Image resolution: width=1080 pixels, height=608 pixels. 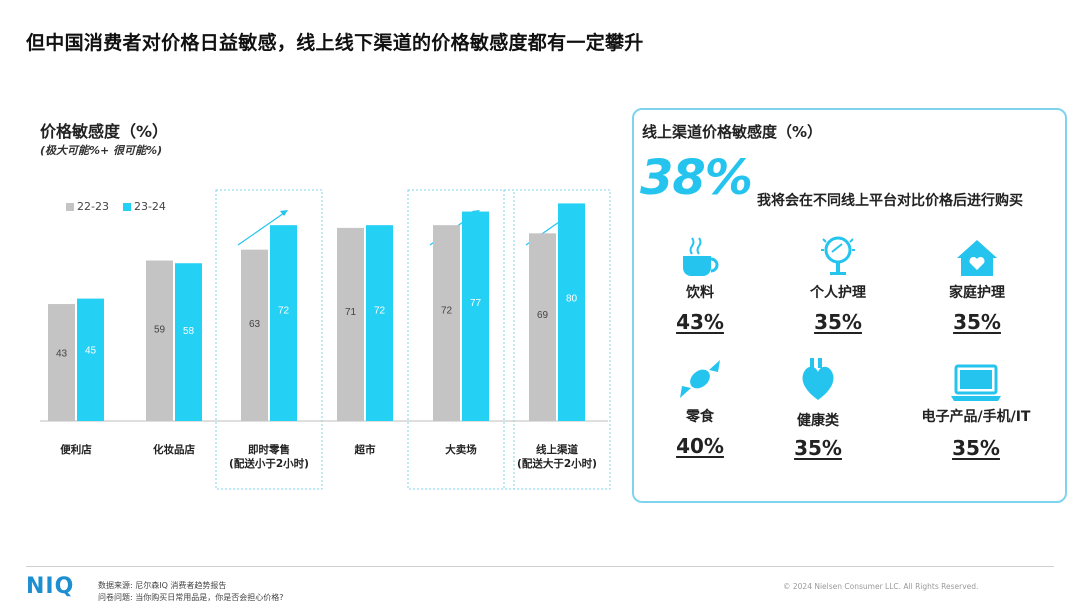 What do you see at coordinates (700, 283) in the screenshot?
I see `category-beverage: 饮料 43%` at bounding box center [700, 283].